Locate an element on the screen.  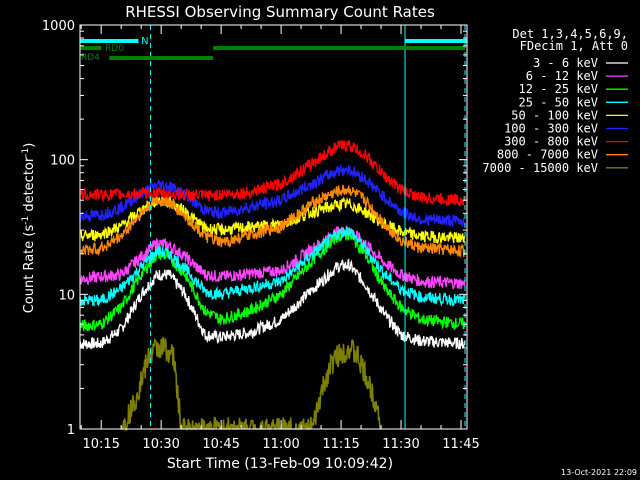
rd0-label: RD0 is located at coordinates (114, 49).